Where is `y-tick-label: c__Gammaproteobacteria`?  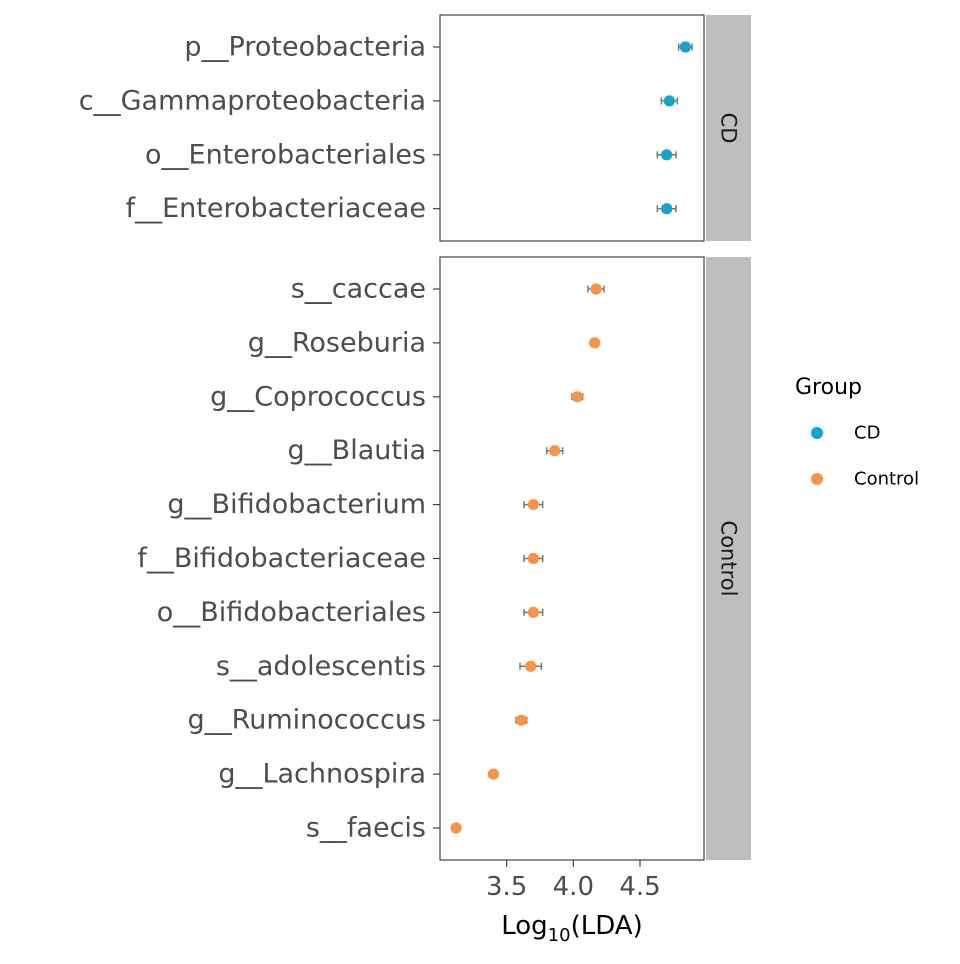
y-tick-label: c__Gammaproteobacteria is located at coordinates (252, 100).